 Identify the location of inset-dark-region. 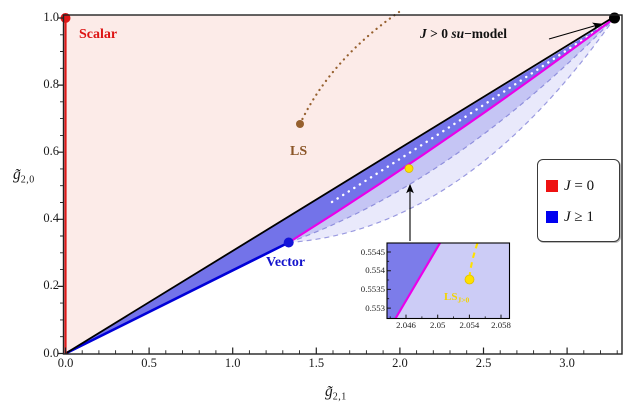
(413, 281).